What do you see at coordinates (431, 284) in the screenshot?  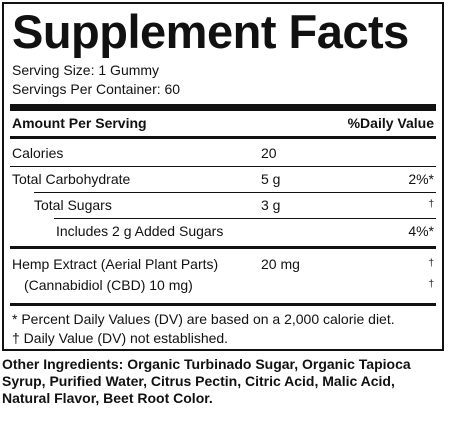 I see `row-cbd-dv: †` at bounding box center [431, 284].